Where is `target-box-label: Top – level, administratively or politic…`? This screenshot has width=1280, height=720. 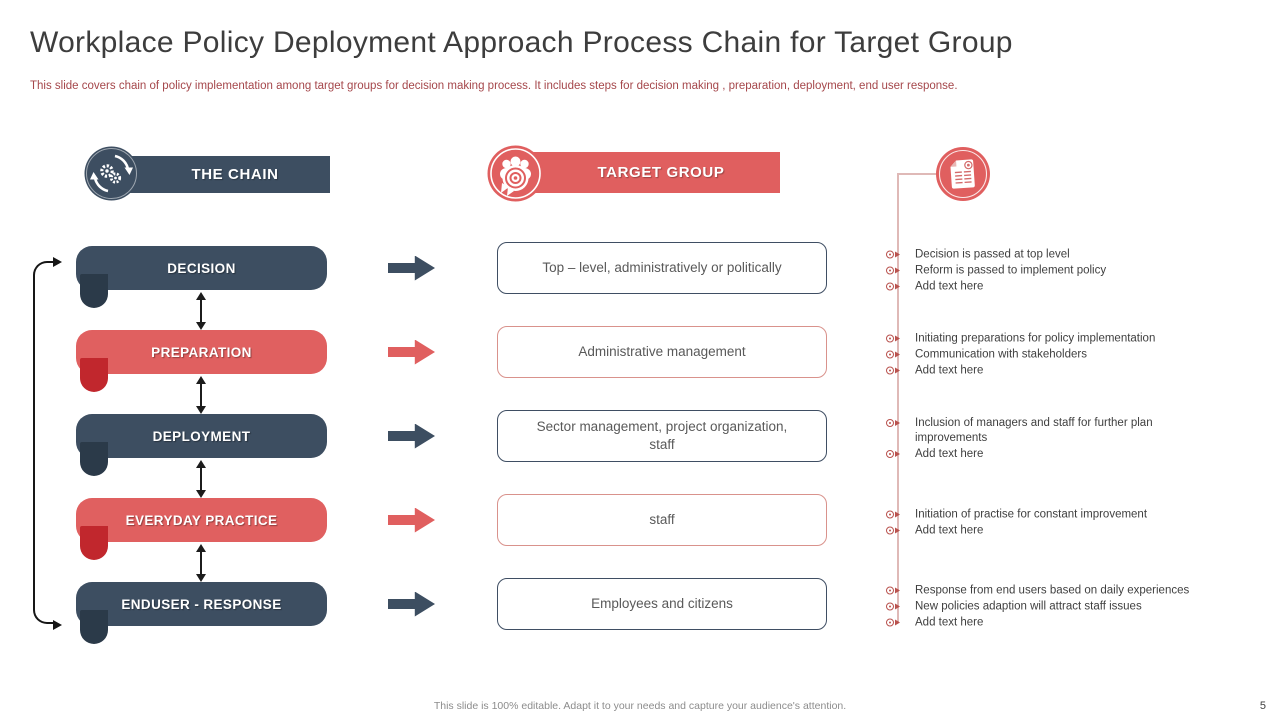 target-box-label: Top – level, administratively or politic… is located at coordinates (662, 268).